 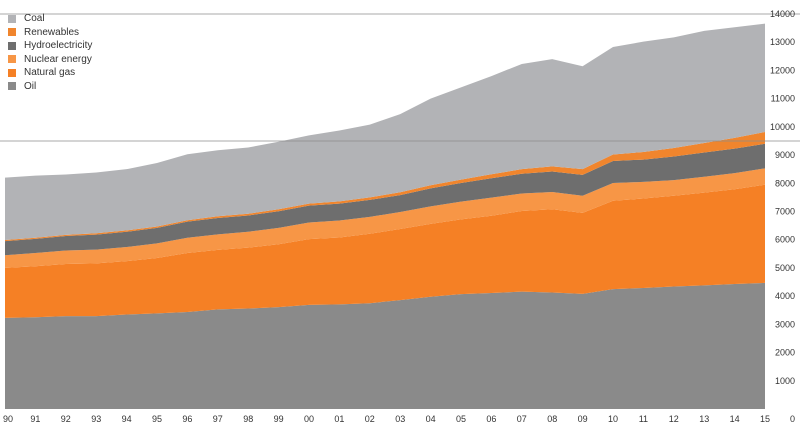 I want to click on legend-item-hydroelectricity: Hydroelectricity, so click(x=50, y=46).